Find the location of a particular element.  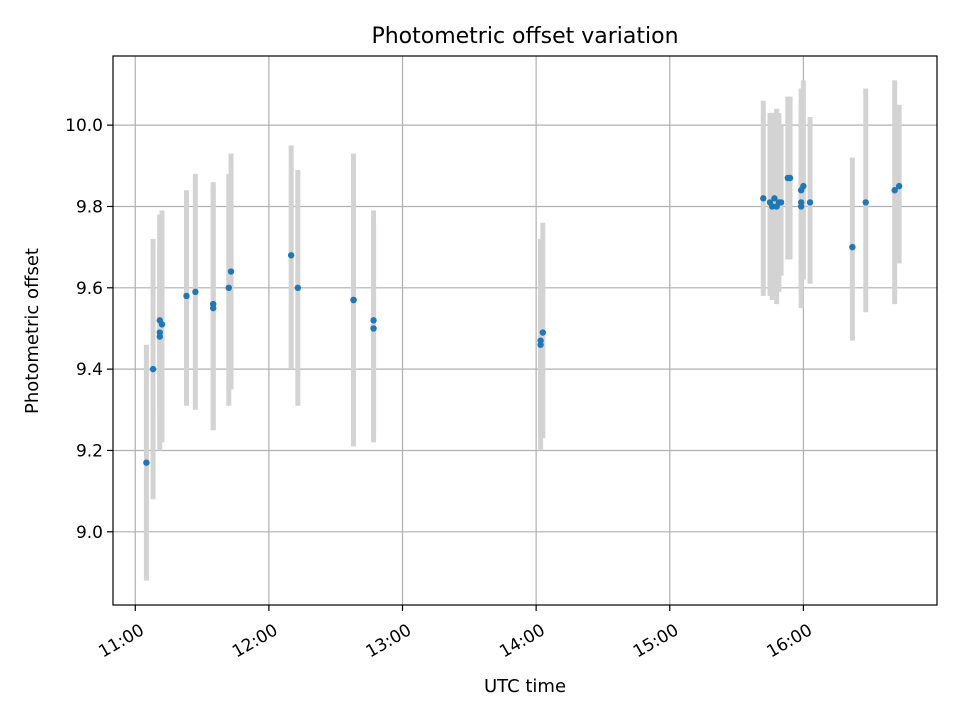

y-tick-label: 9.2 is located at coordinates (89, 451).